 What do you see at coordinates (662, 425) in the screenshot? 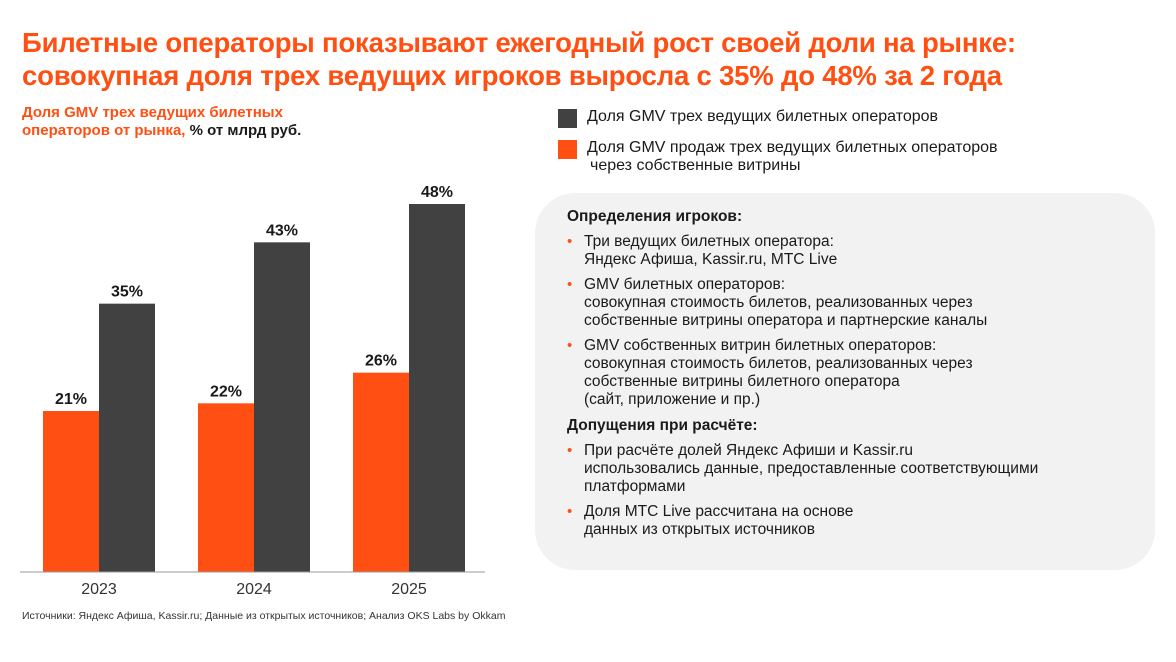
I see `assumptions-heading: Допущения при расчёте:` at bounding box center [662, 425].